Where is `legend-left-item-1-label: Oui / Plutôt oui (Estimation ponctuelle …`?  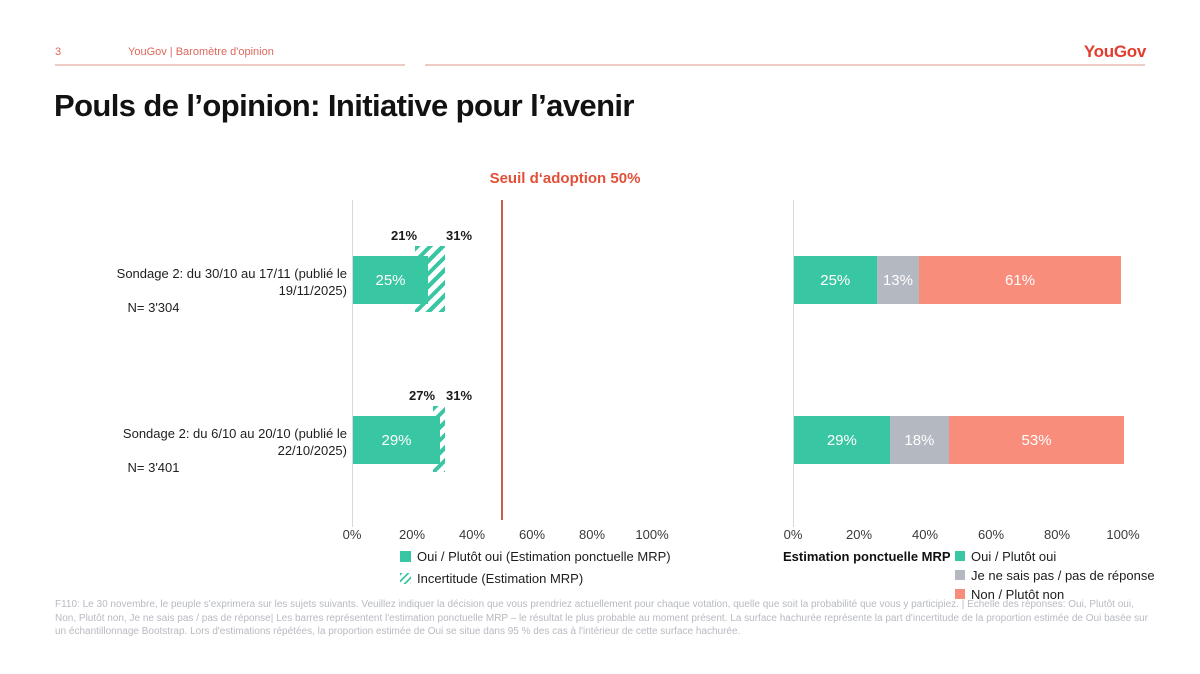 legend-left-item-1-label: Oui / Plutôt oui (Estimation ponctuelle … is located at coordinates (544, 556).